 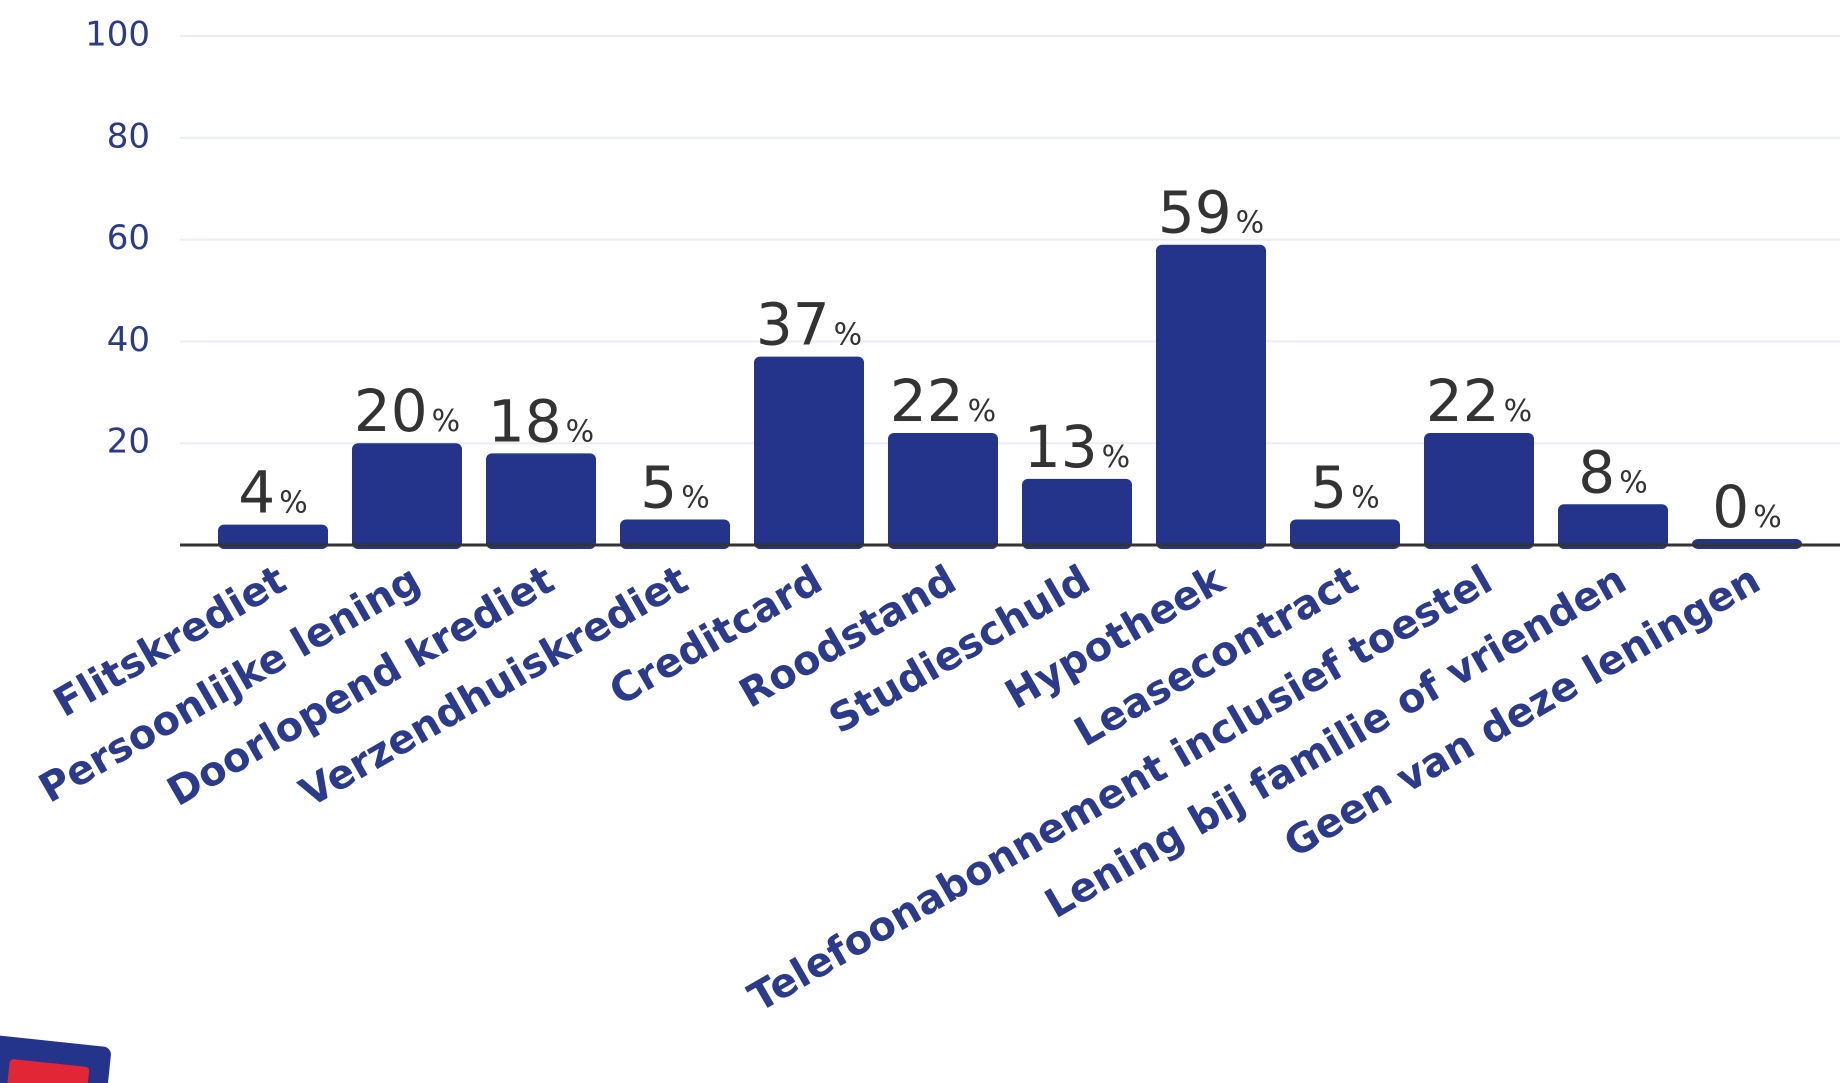 What do you see at coordinates (1746, 507) in the screenshot?
I see `value-label: 0%` at bounding box center [1746, 507].